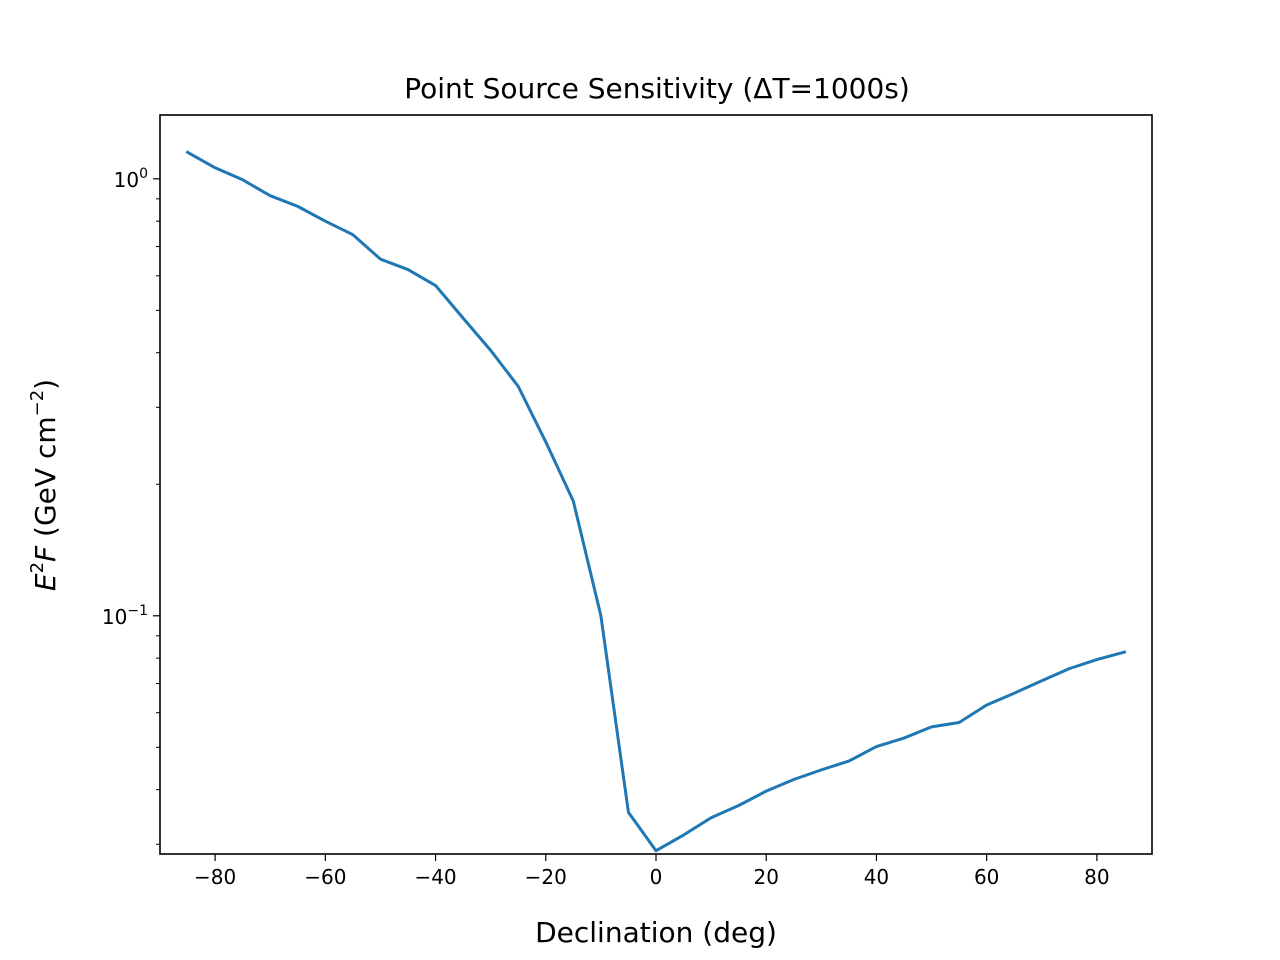  I want to click on x-tick-label: −60, so click(325, 877).